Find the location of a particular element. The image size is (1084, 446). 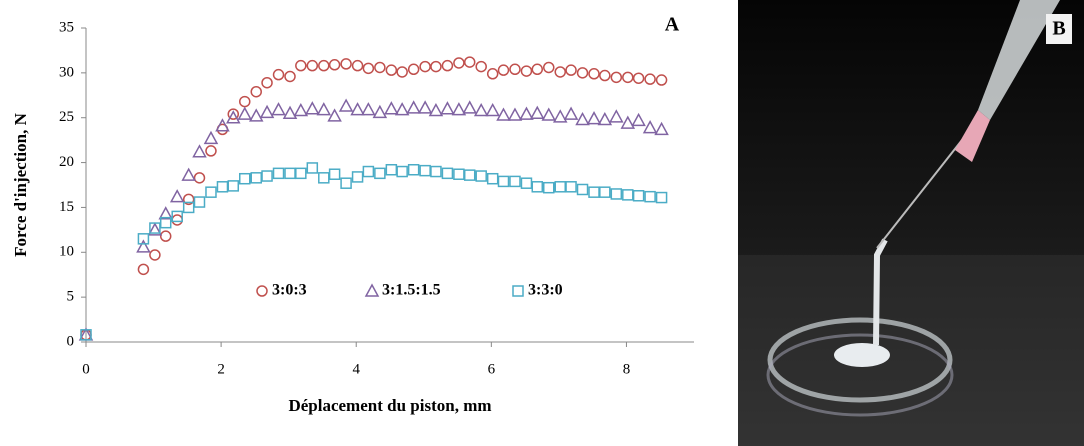

x-tick-label: 8 is located at coordinates (627, 369).